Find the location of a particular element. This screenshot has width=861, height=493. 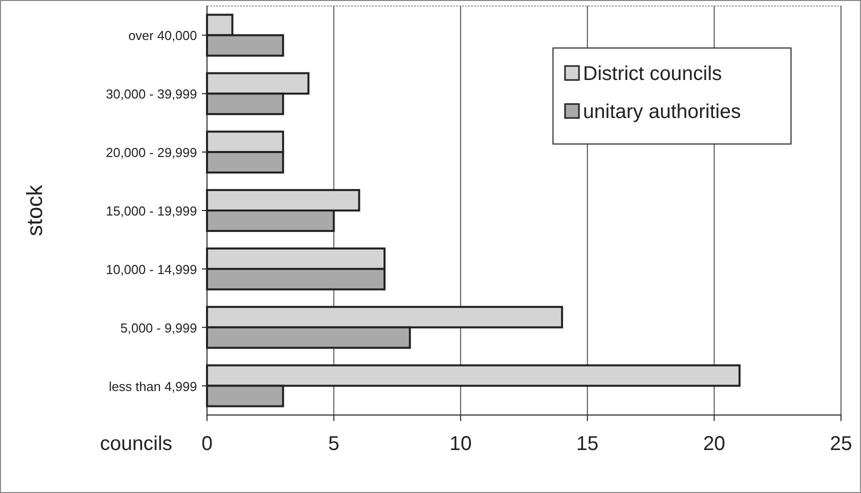

x-axis-title: councils is located at coordinates (136, 444).